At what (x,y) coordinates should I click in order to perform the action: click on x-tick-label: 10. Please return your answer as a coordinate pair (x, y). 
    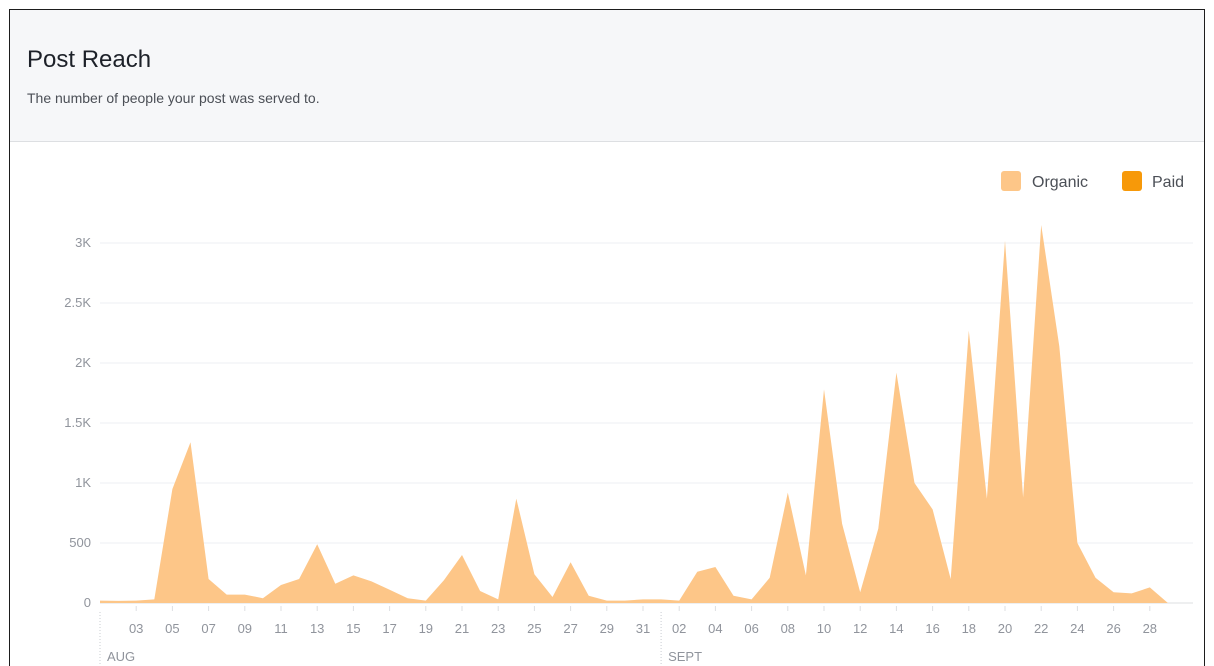
    Looking at the image, I should click on (824, 628).